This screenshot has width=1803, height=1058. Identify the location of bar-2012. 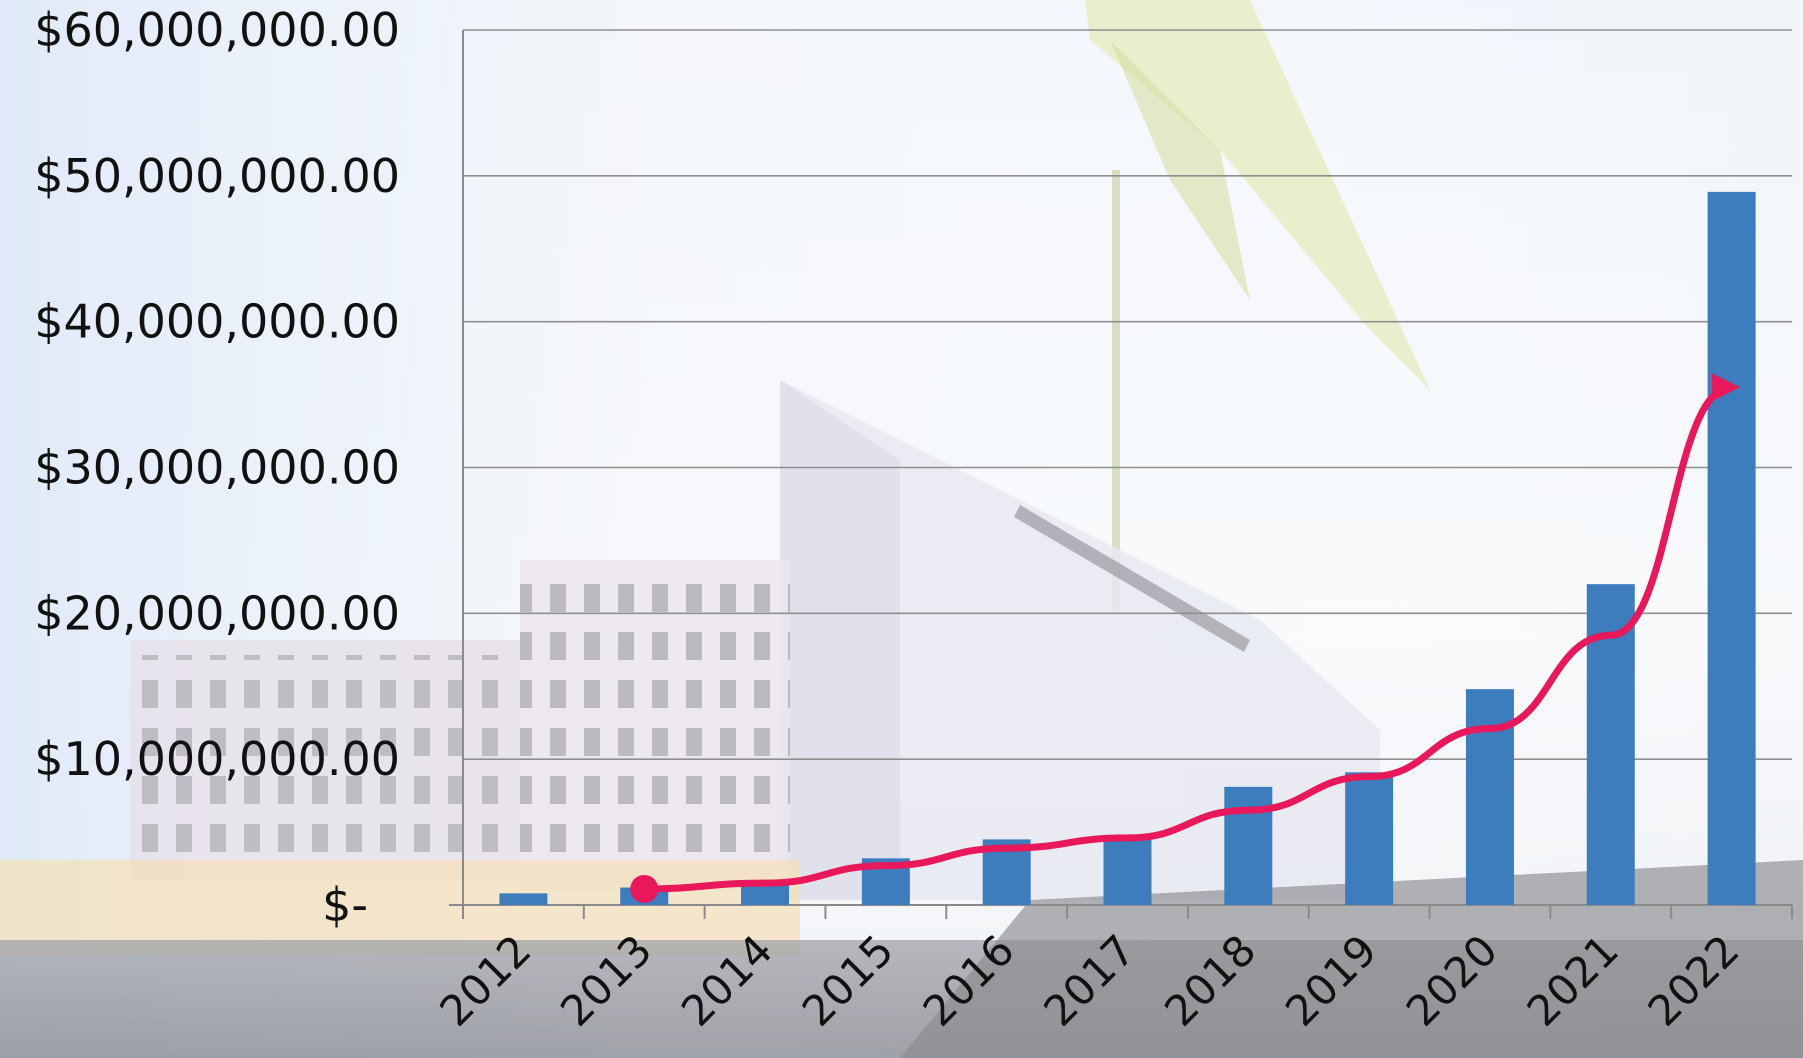
(523, 899).